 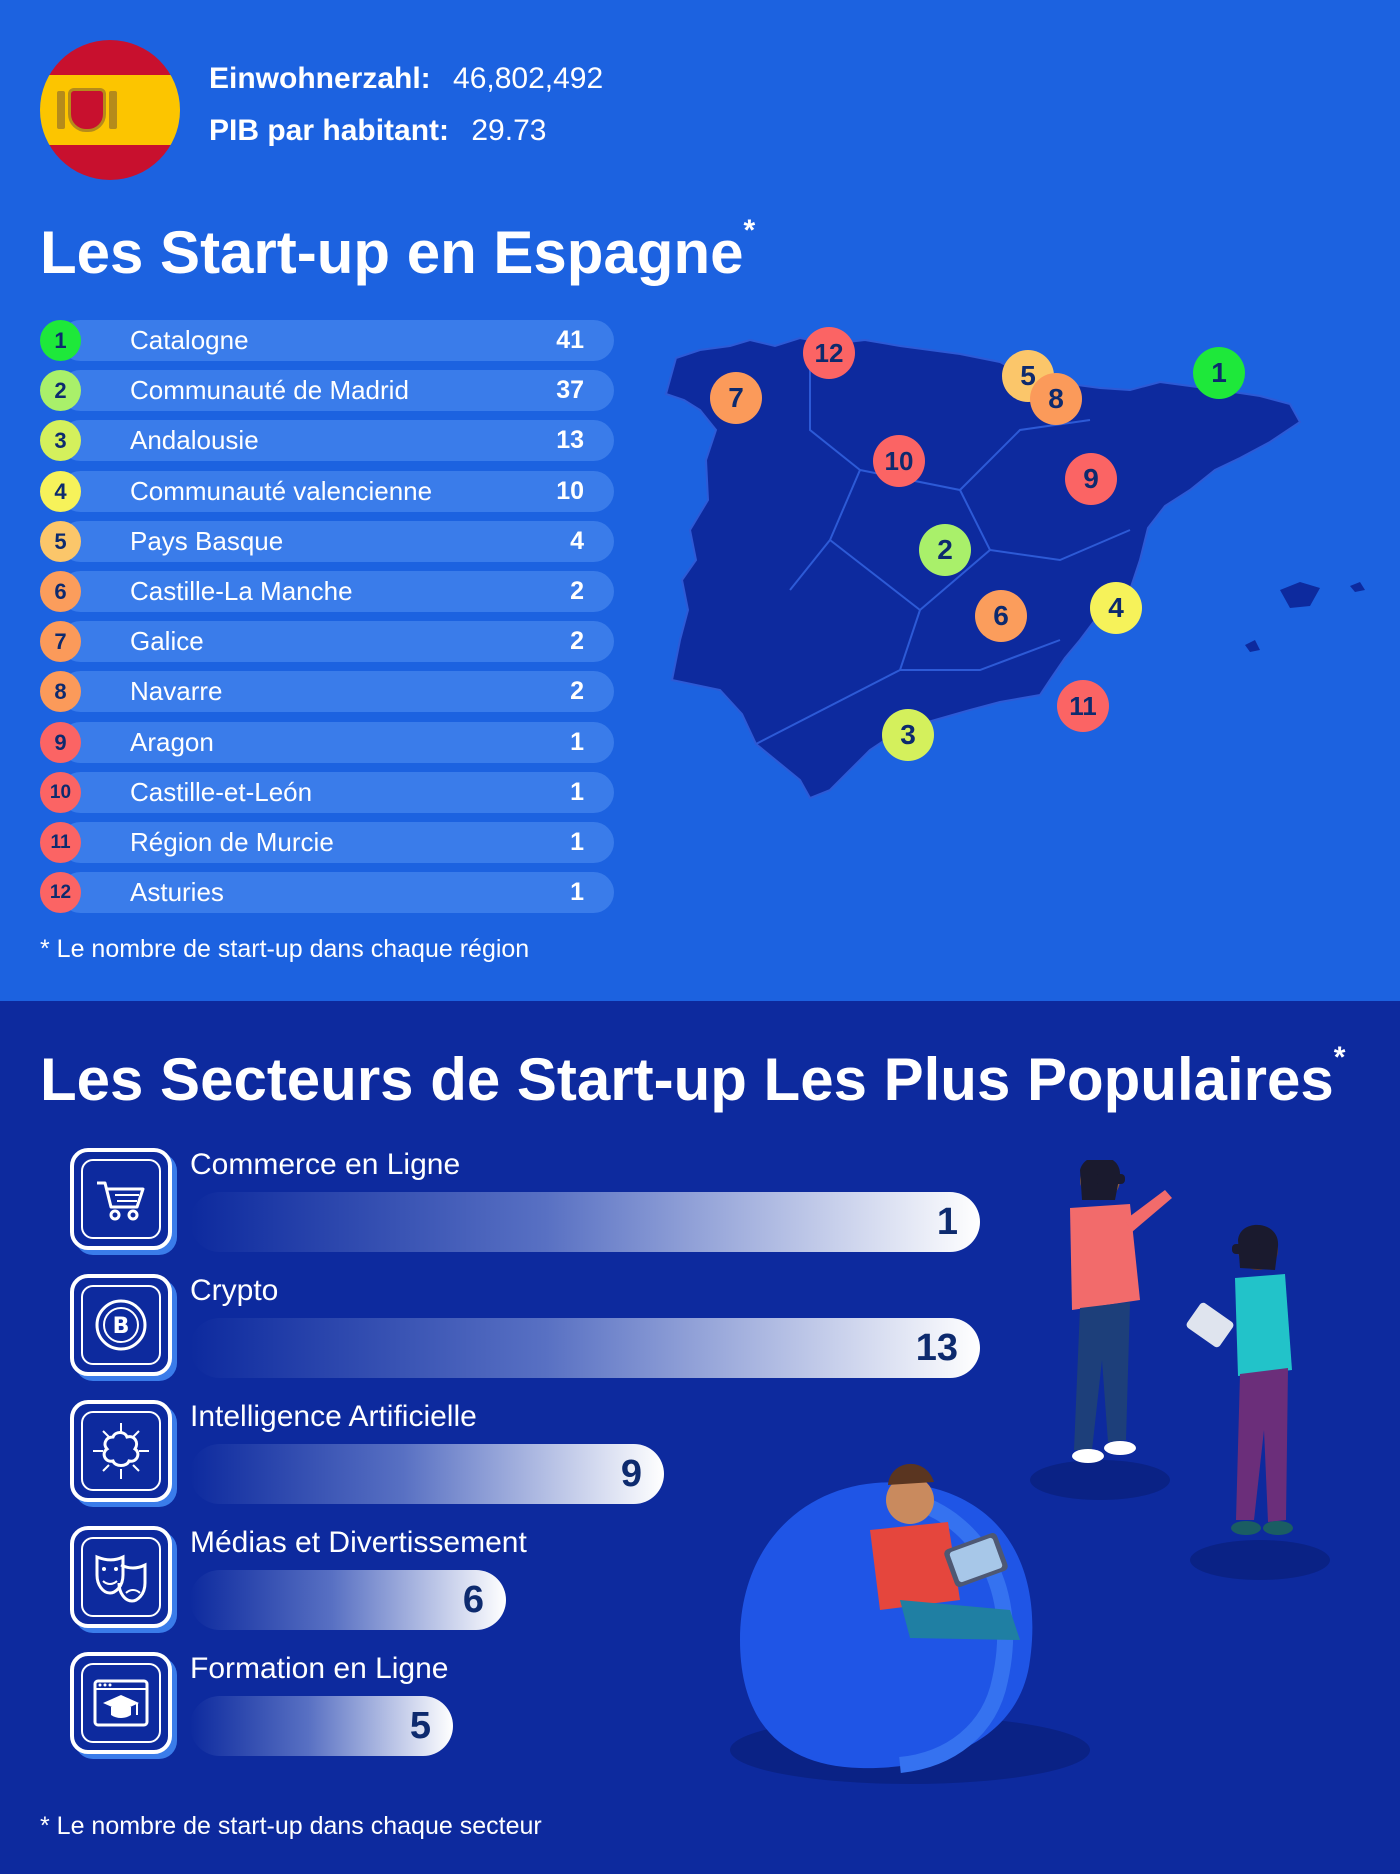 I want to click on region-row: Pays Basque 4 5, so click(x=327, y=541).